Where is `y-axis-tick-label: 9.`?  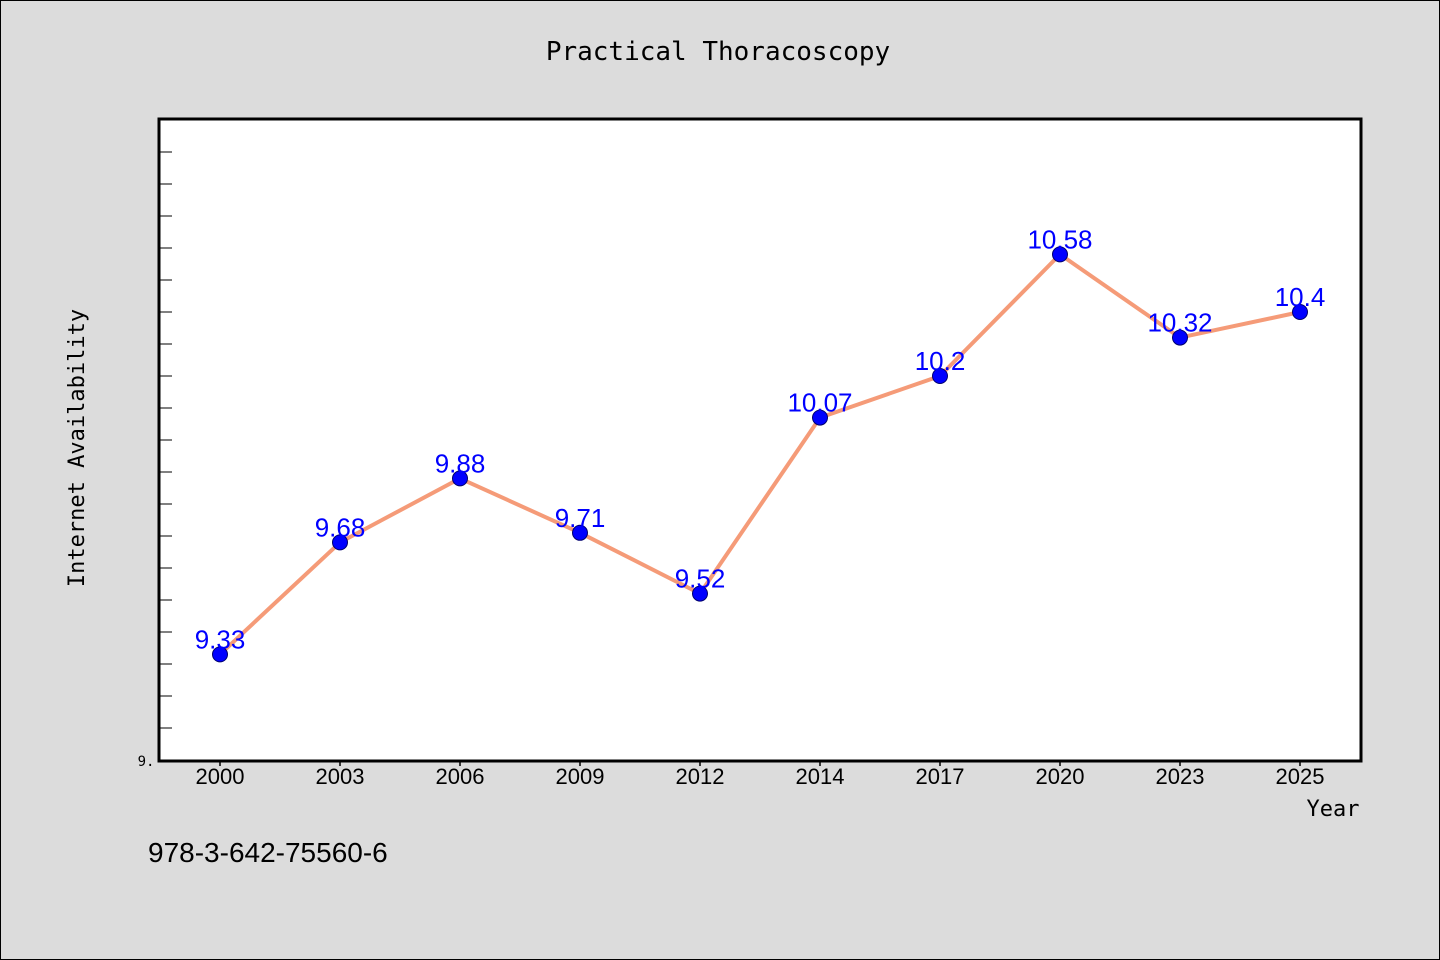
y-axis-tick-label: 9. is located at coordinates (146, 762).